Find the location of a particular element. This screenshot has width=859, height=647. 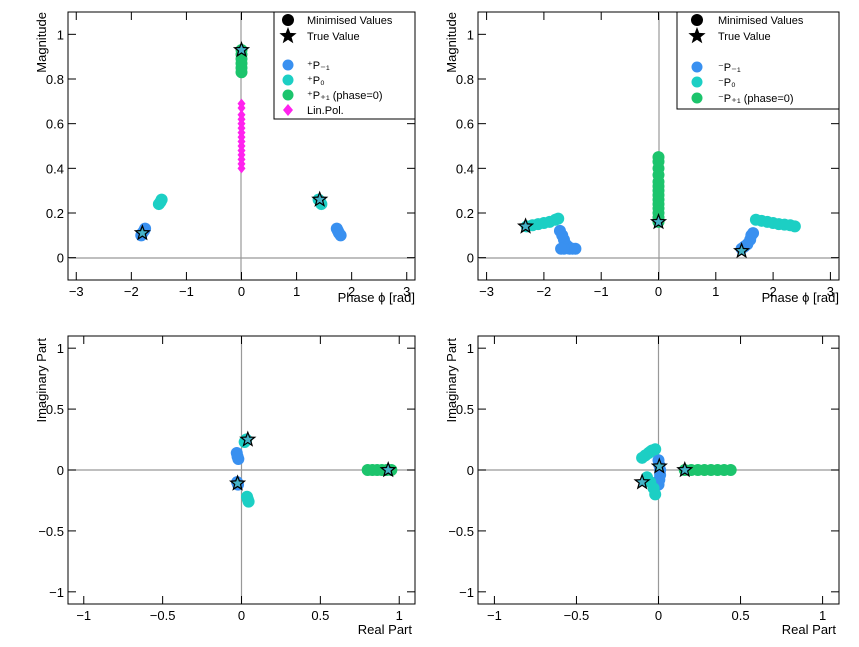

y-tick-label: −0.5 is located at coordinates (51, 531).